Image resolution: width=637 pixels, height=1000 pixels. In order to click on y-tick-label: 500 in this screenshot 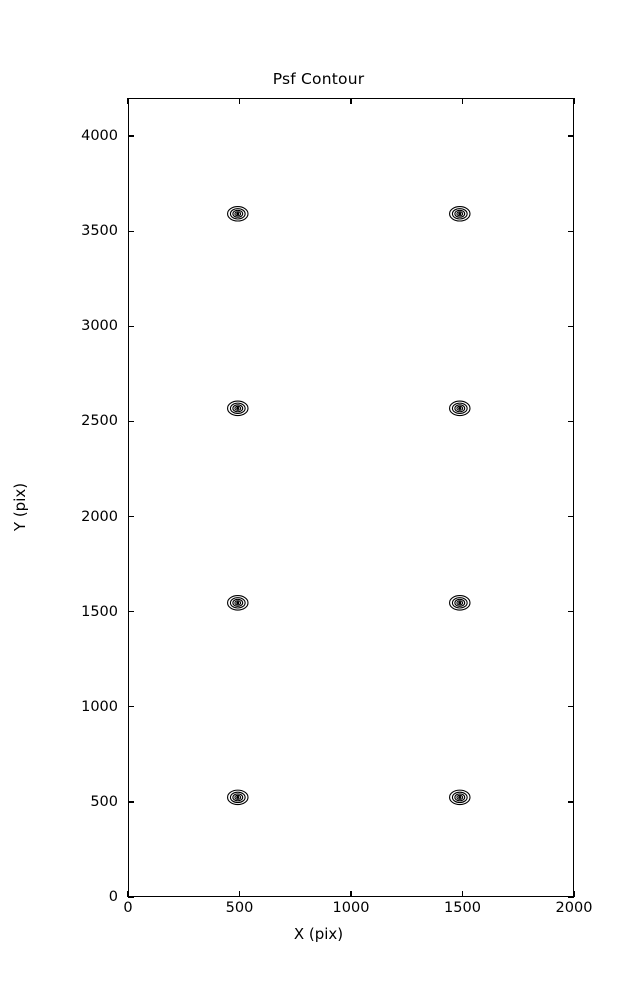, I will do `click(104, 801)`.